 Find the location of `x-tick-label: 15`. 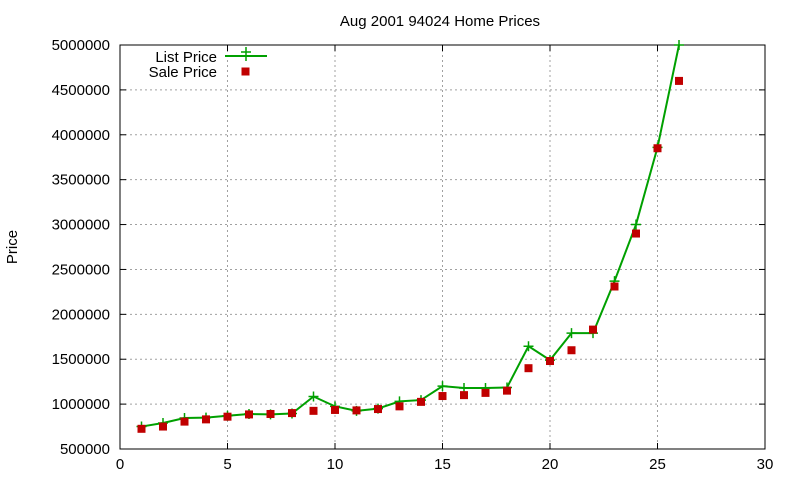

x-tick-label: 15 is located at coordinates (442, 464).